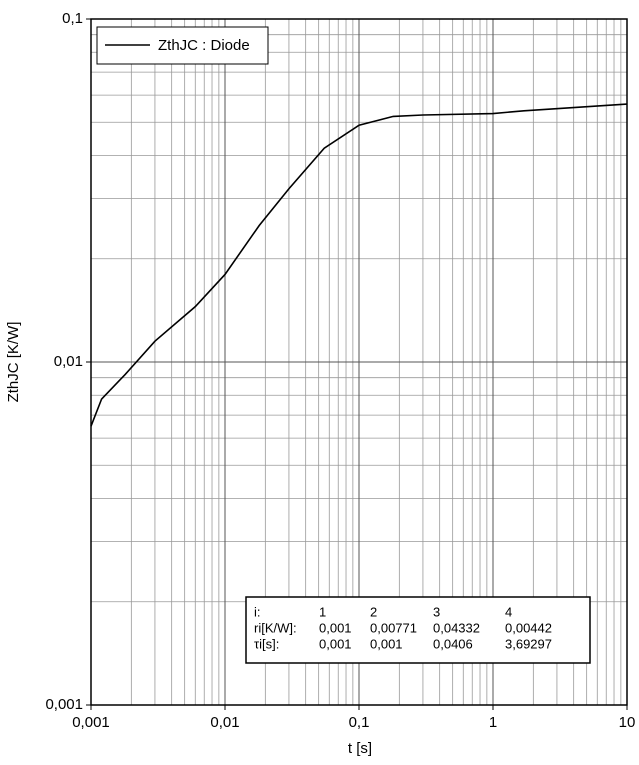  I want to click on table-cell: i:, so click(257, 611).